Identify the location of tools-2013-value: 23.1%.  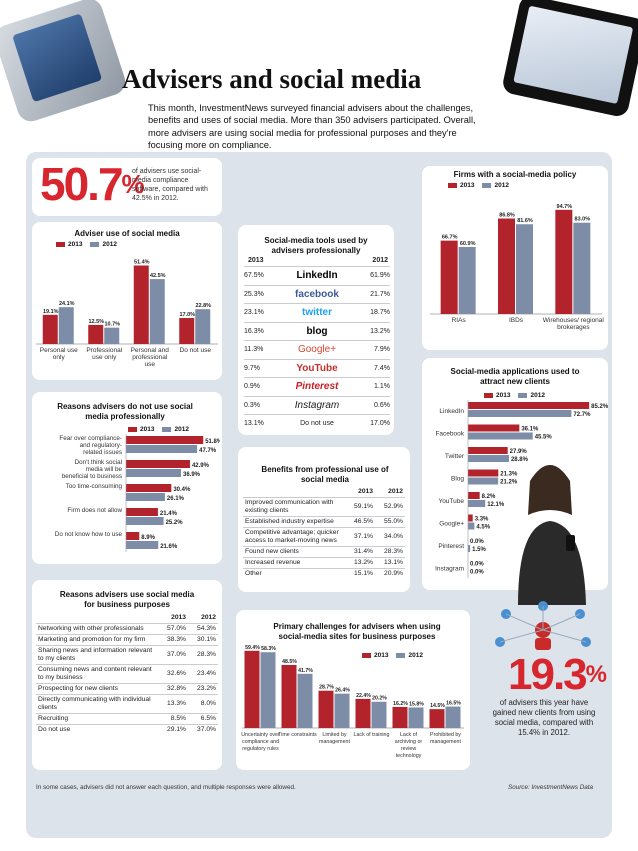
(254, 313).